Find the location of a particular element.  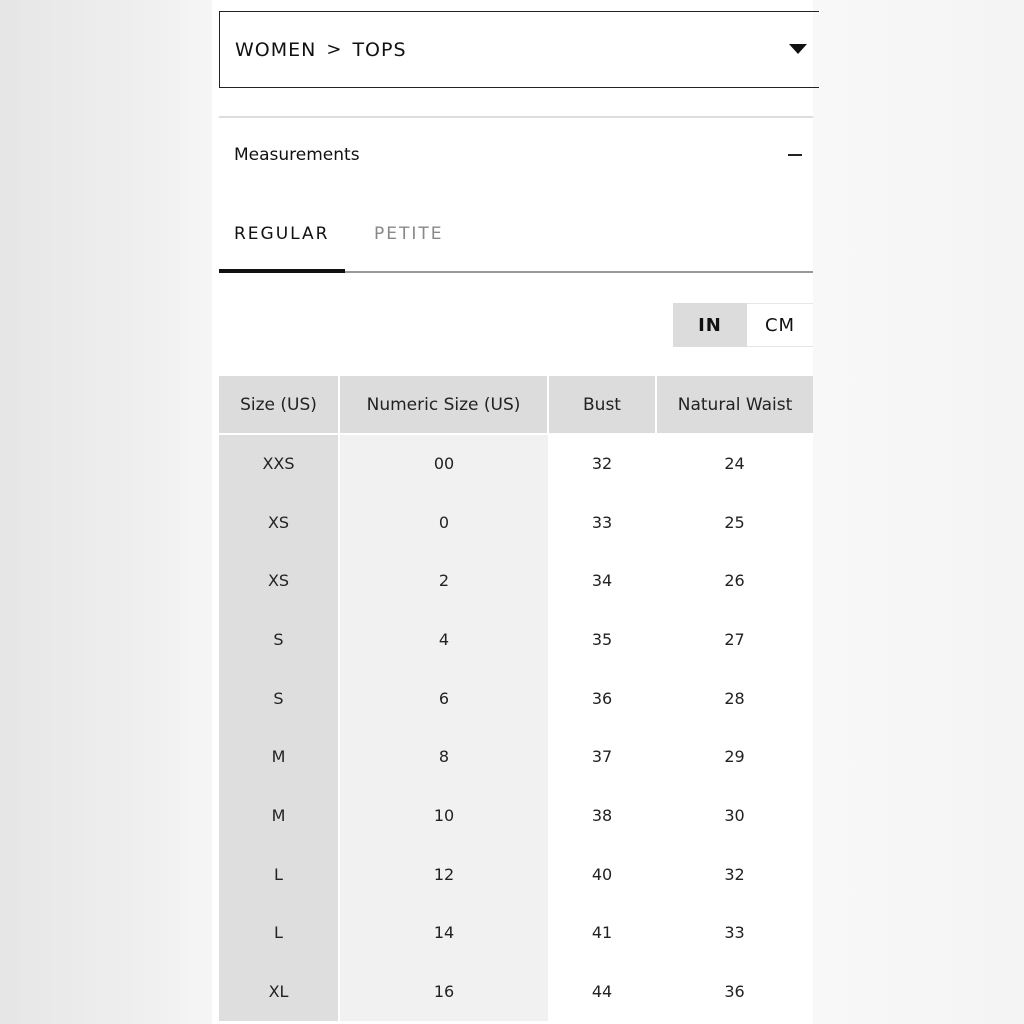

cell-natural-waist: 25 is located at coordinates (734, 522).